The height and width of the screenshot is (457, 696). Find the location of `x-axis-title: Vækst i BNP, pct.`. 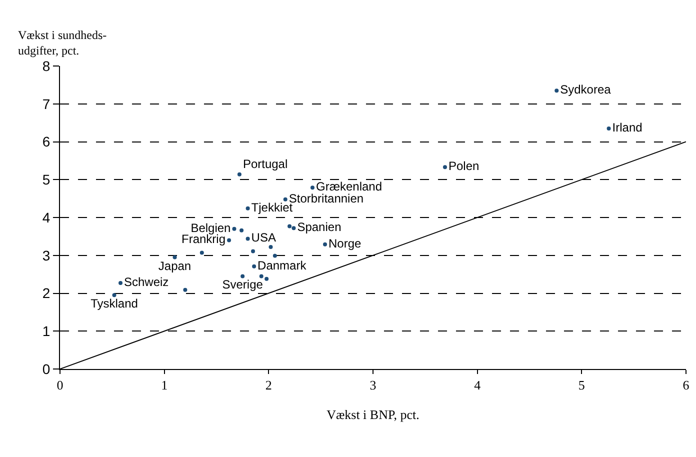

x-axis-title: Vækst i BNP, pct. is located at coordinates (373, 414).